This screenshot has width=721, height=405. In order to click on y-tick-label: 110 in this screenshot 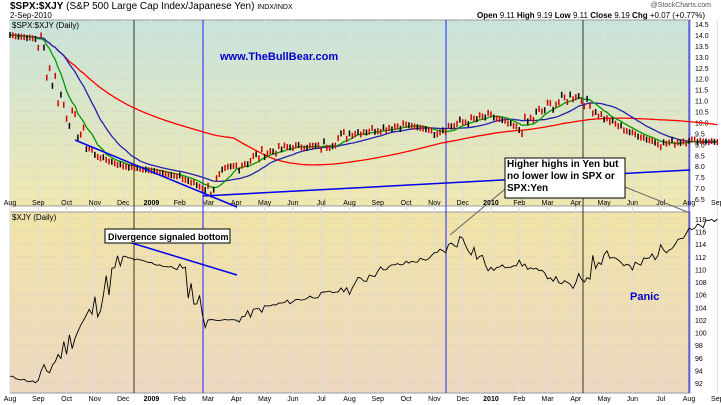, I will do `click(700, 270)`.